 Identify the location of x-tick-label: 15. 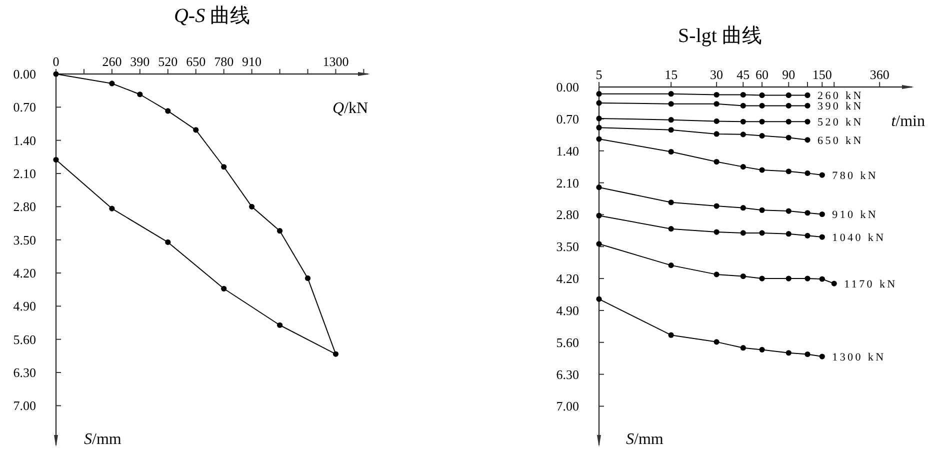
(671, 74).